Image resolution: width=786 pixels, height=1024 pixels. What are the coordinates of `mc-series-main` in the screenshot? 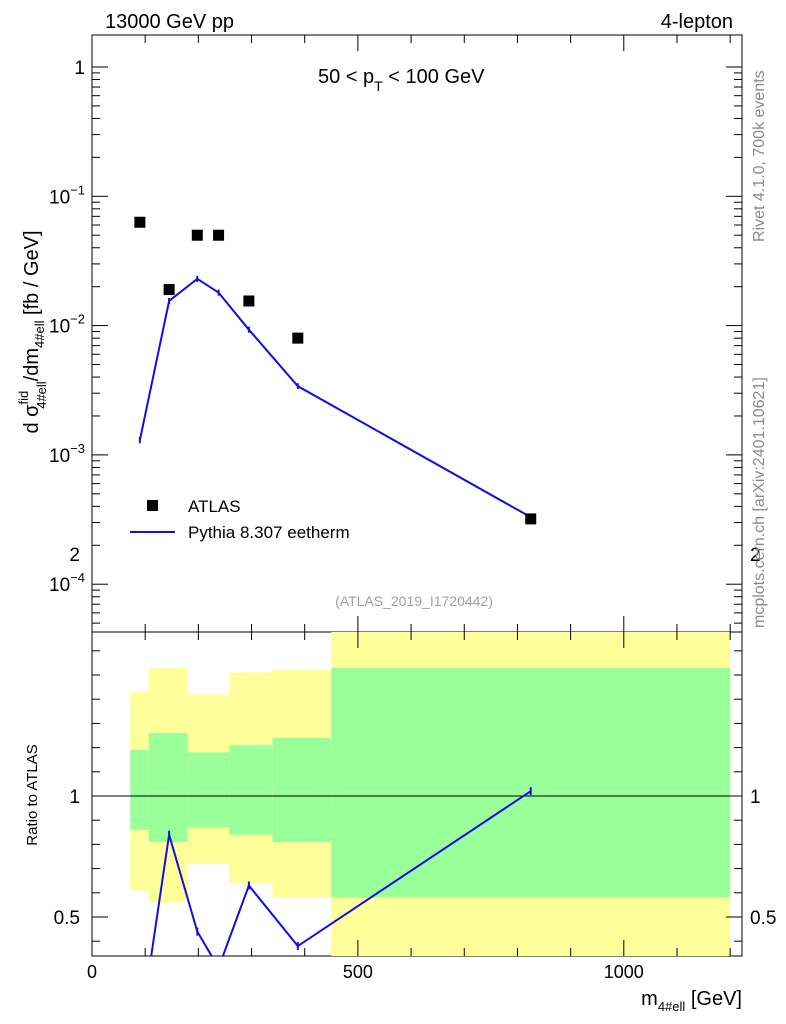 It's located at (335, 398).